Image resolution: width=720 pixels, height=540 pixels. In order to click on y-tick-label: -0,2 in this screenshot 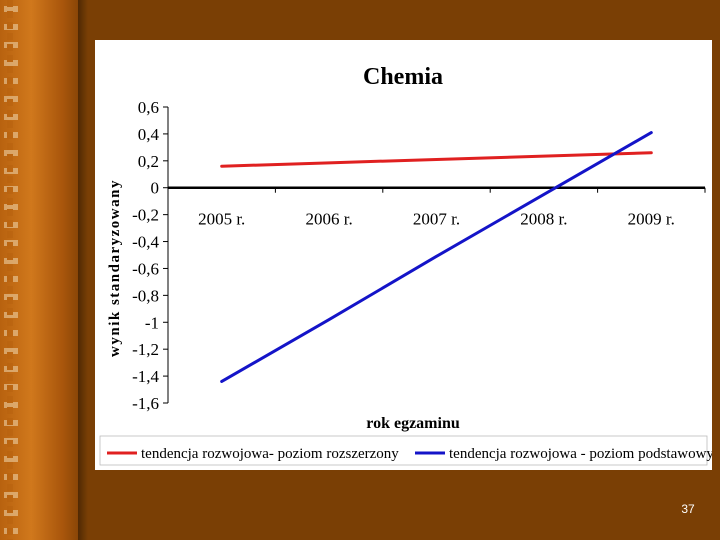, I will do `click(145, 215)`.